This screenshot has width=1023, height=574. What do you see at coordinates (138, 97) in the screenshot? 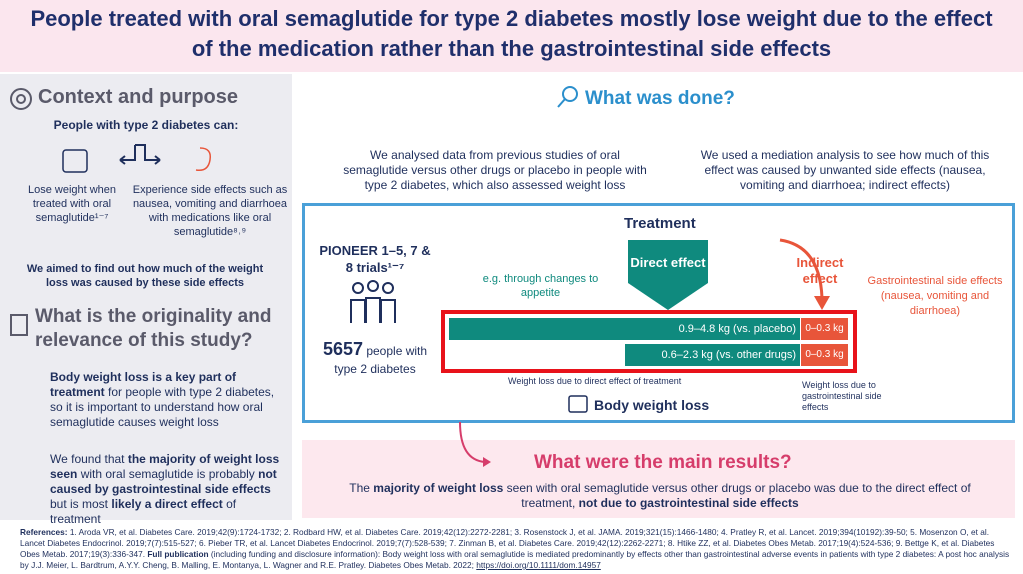
I see `context-heading: Context and purpose` at bounding box center [138, 97].